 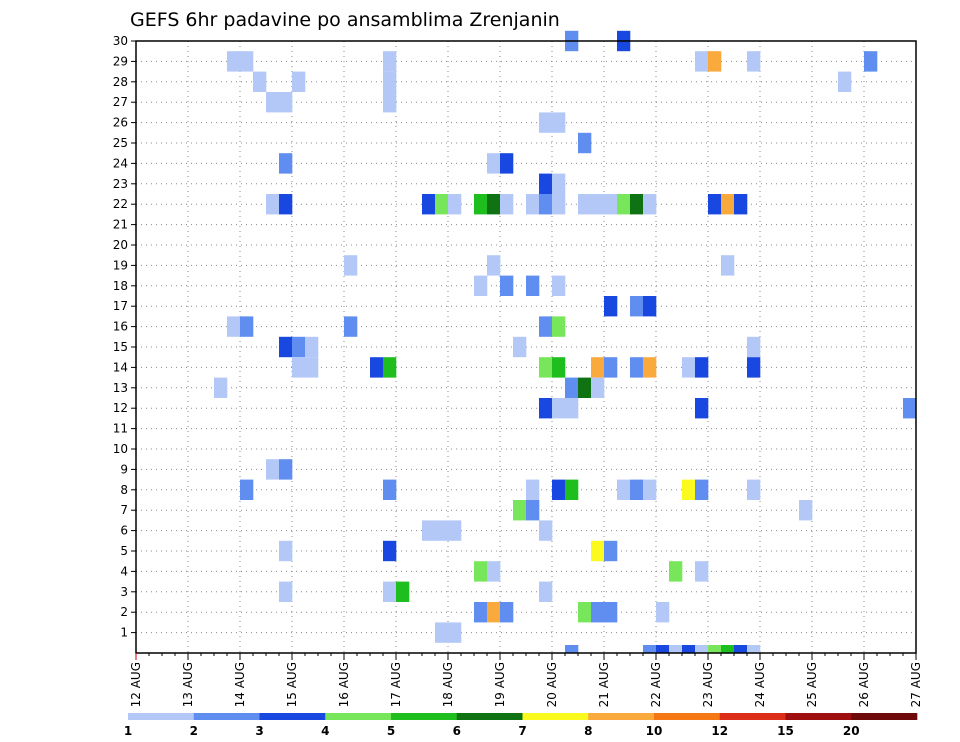 I want to click on colorbar-label: 2, so click(x=194, y=731).